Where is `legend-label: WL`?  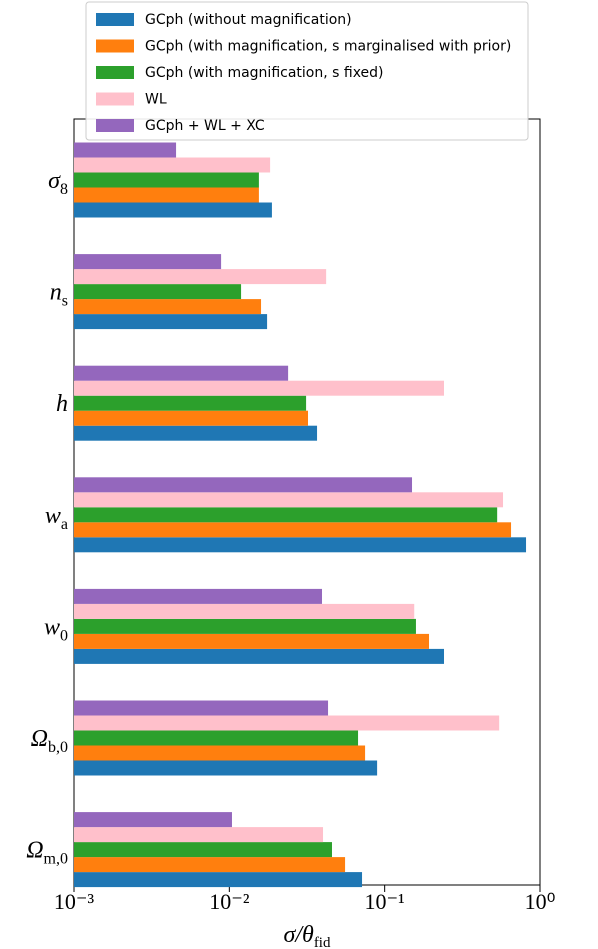 legend-label: WL is located at coordinates (156, 100).